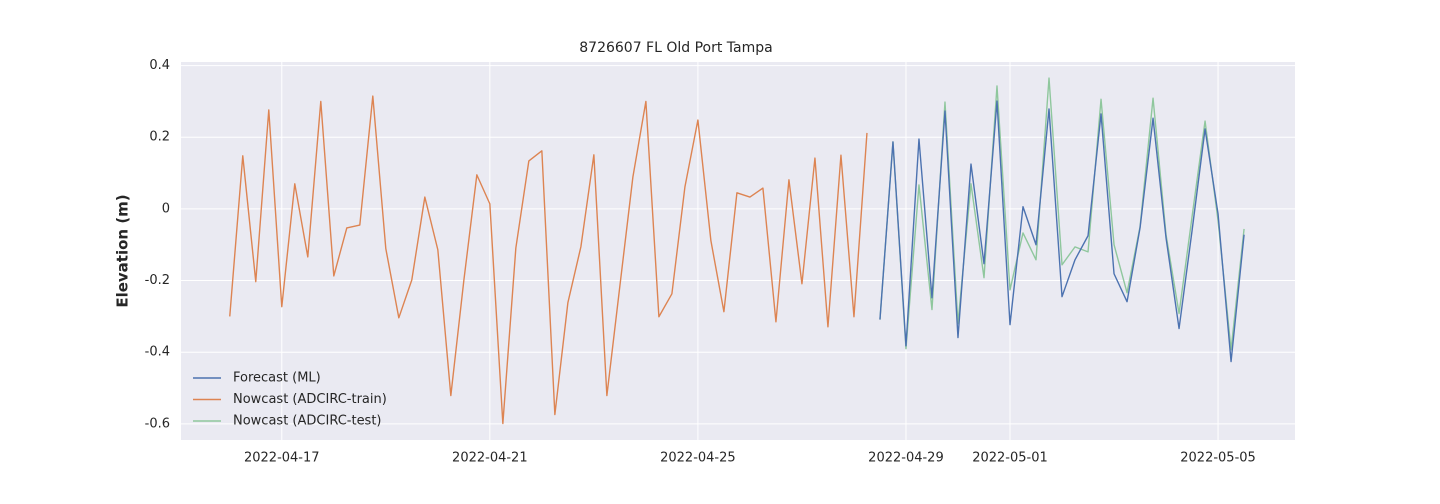 The image size is (1440, 504). I want to click on series-line, so click(1062, 231).